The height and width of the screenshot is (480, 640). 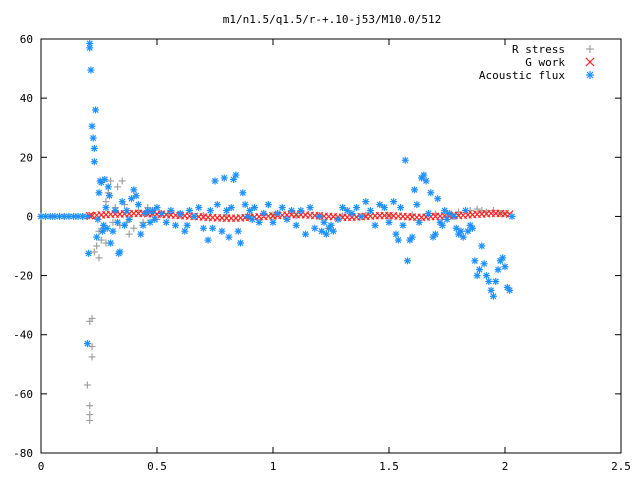 I want to click on y-tick-label: 60, so click(x=26, y=39).